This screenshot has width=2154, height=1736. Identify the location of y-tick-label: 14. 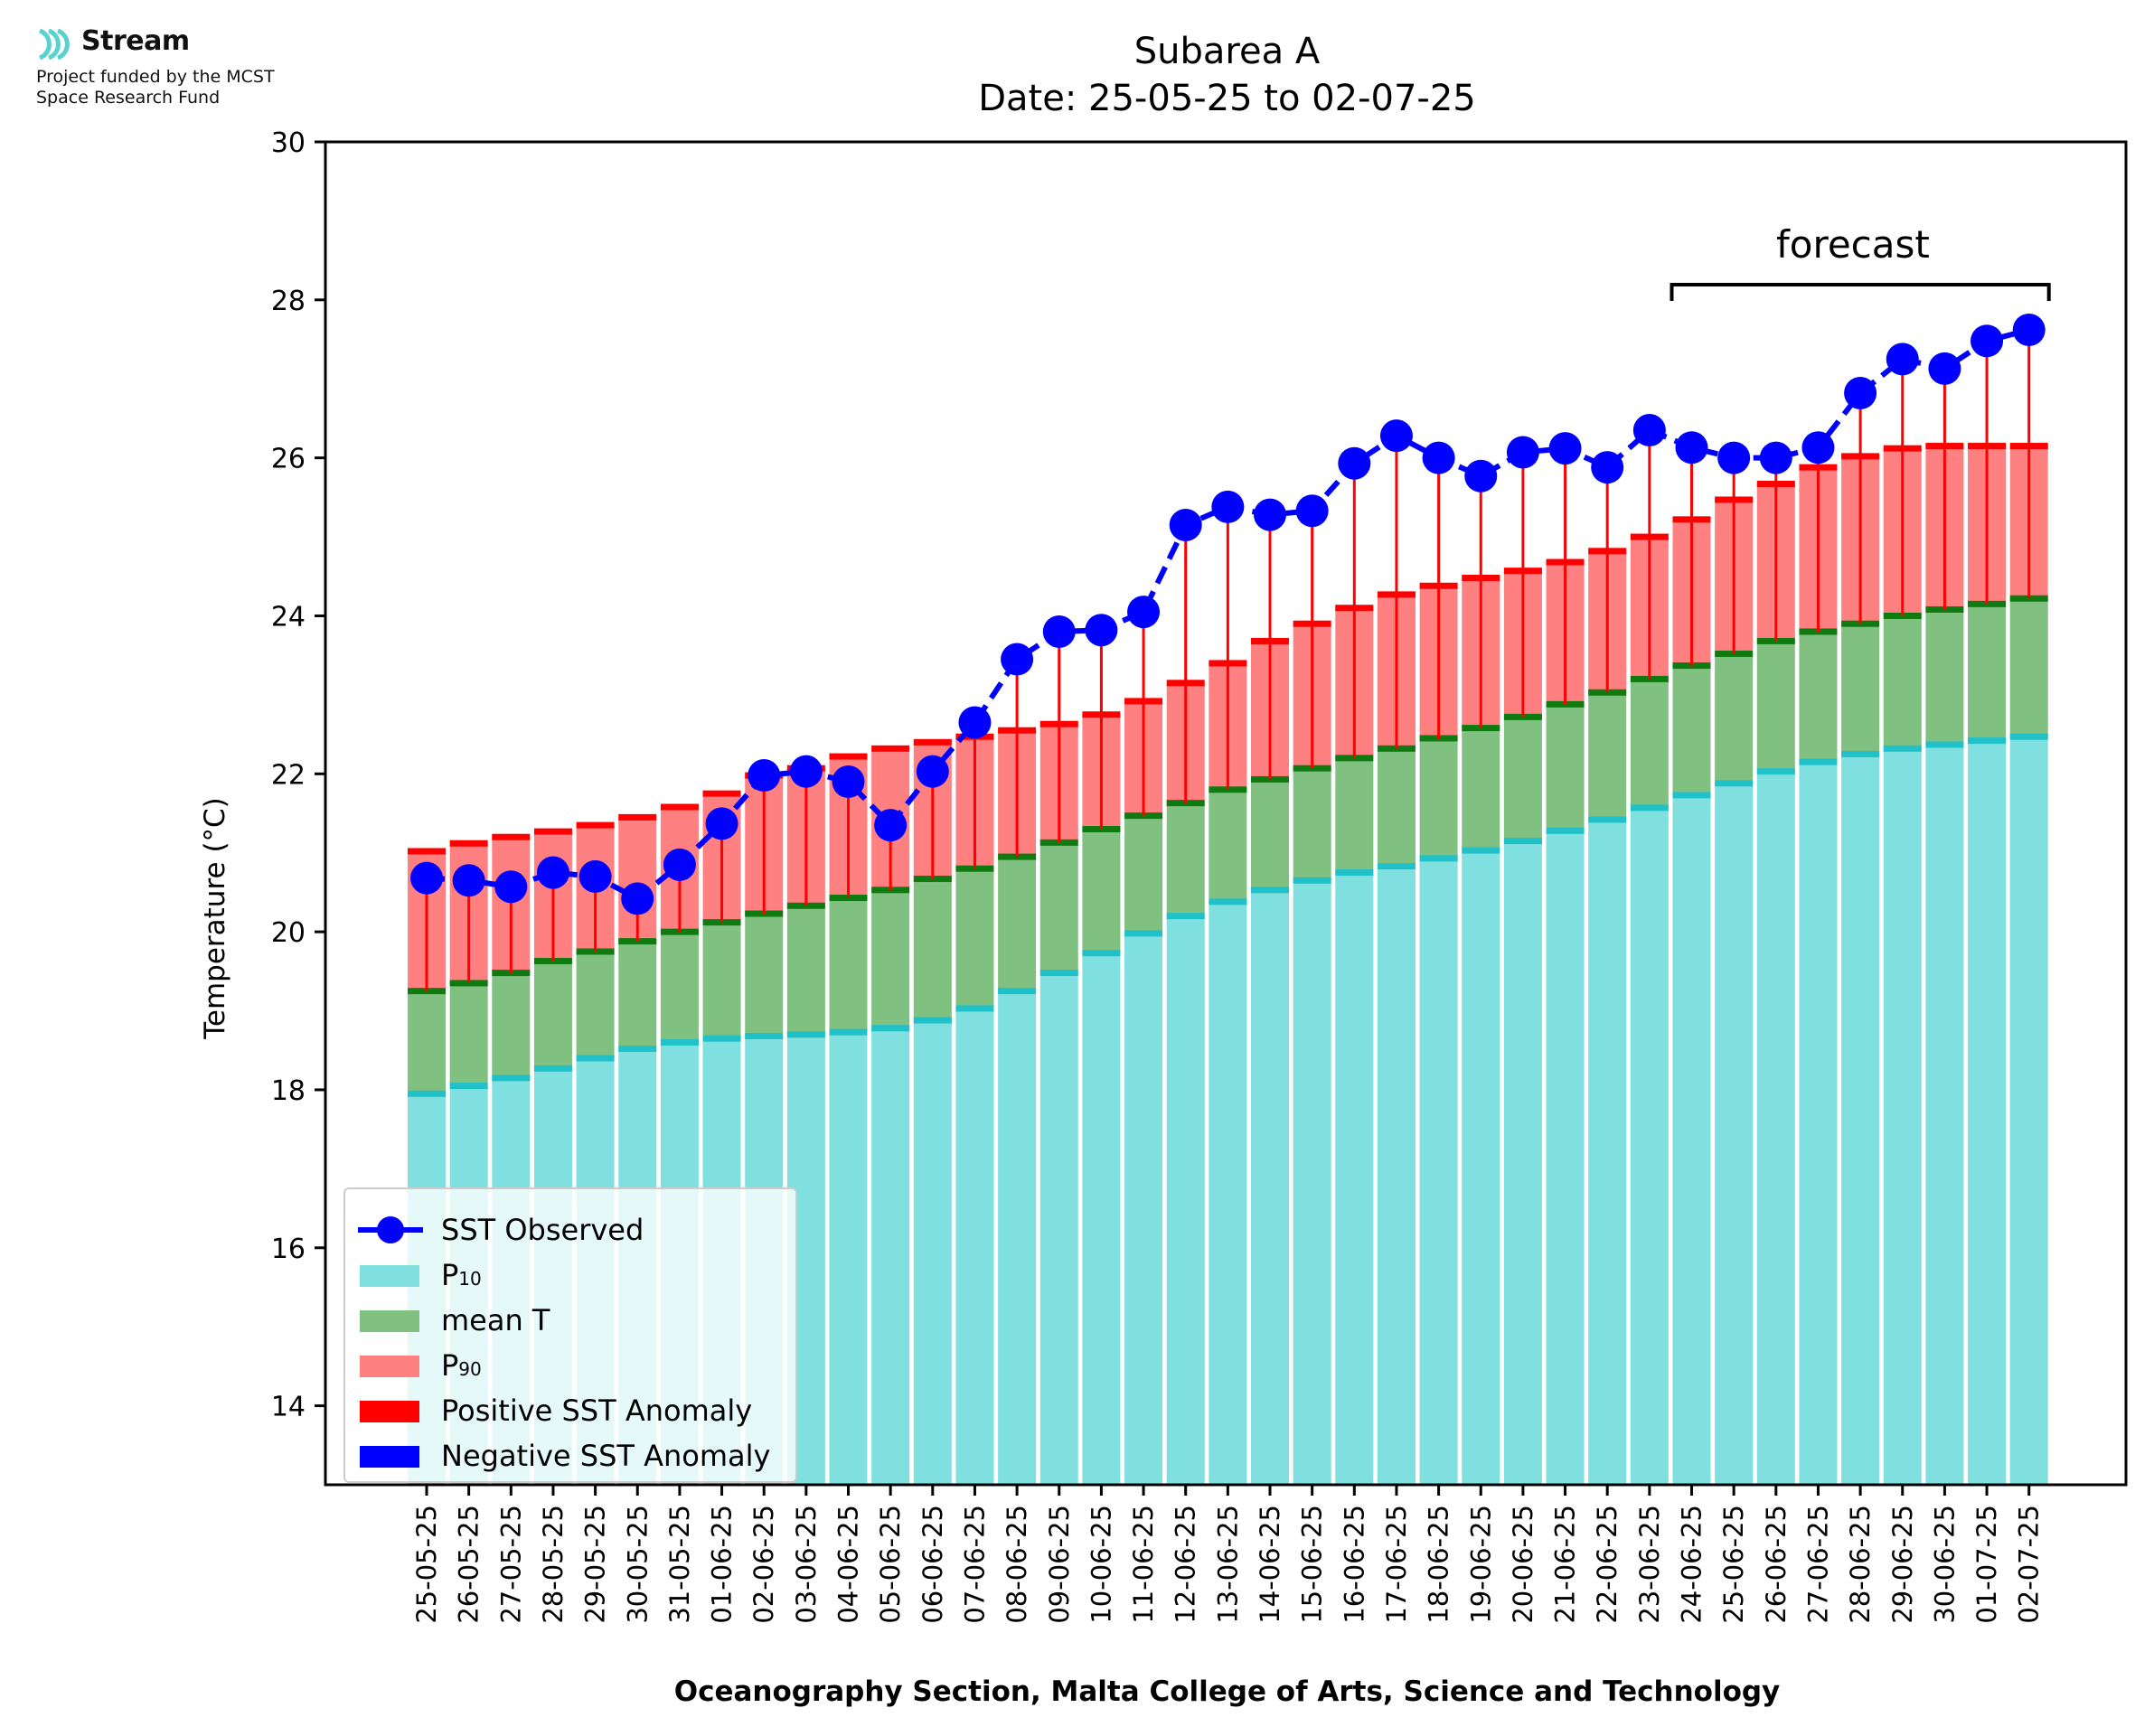
(288, 1407).